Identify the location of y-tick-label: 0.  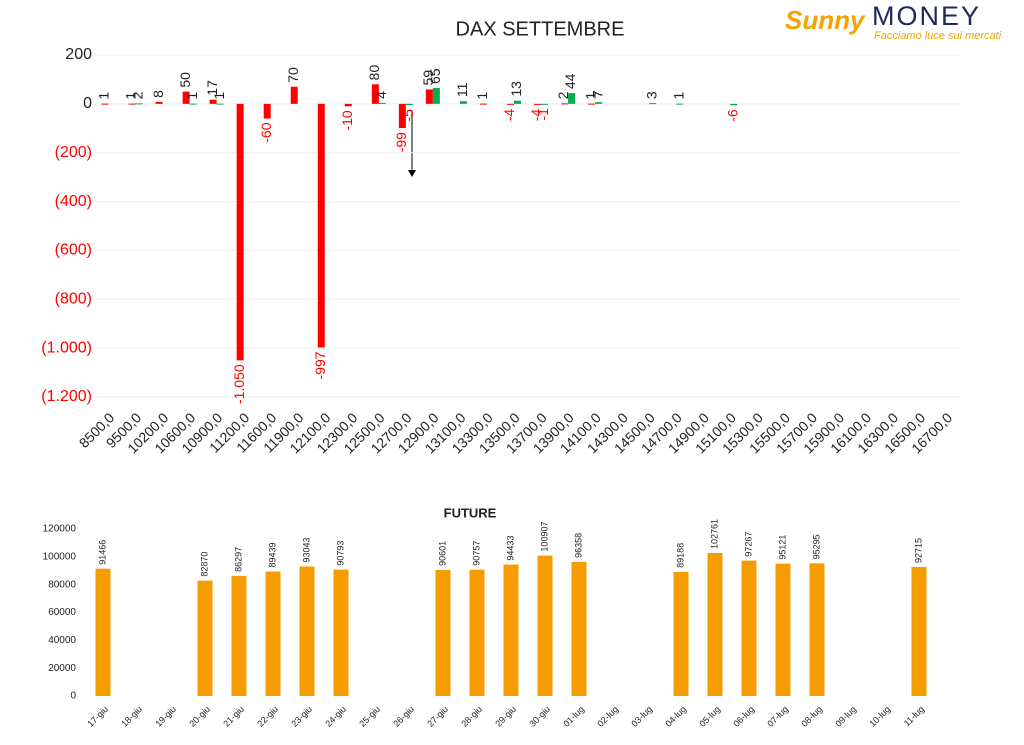
(87, 103).